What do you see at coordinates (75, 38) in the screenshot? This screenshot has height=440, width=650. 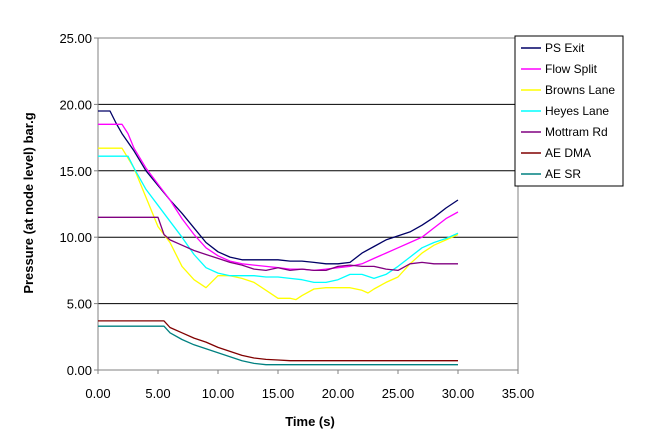 I see `y-tick-label-5: 25.00` at bounding box center [75, 38].